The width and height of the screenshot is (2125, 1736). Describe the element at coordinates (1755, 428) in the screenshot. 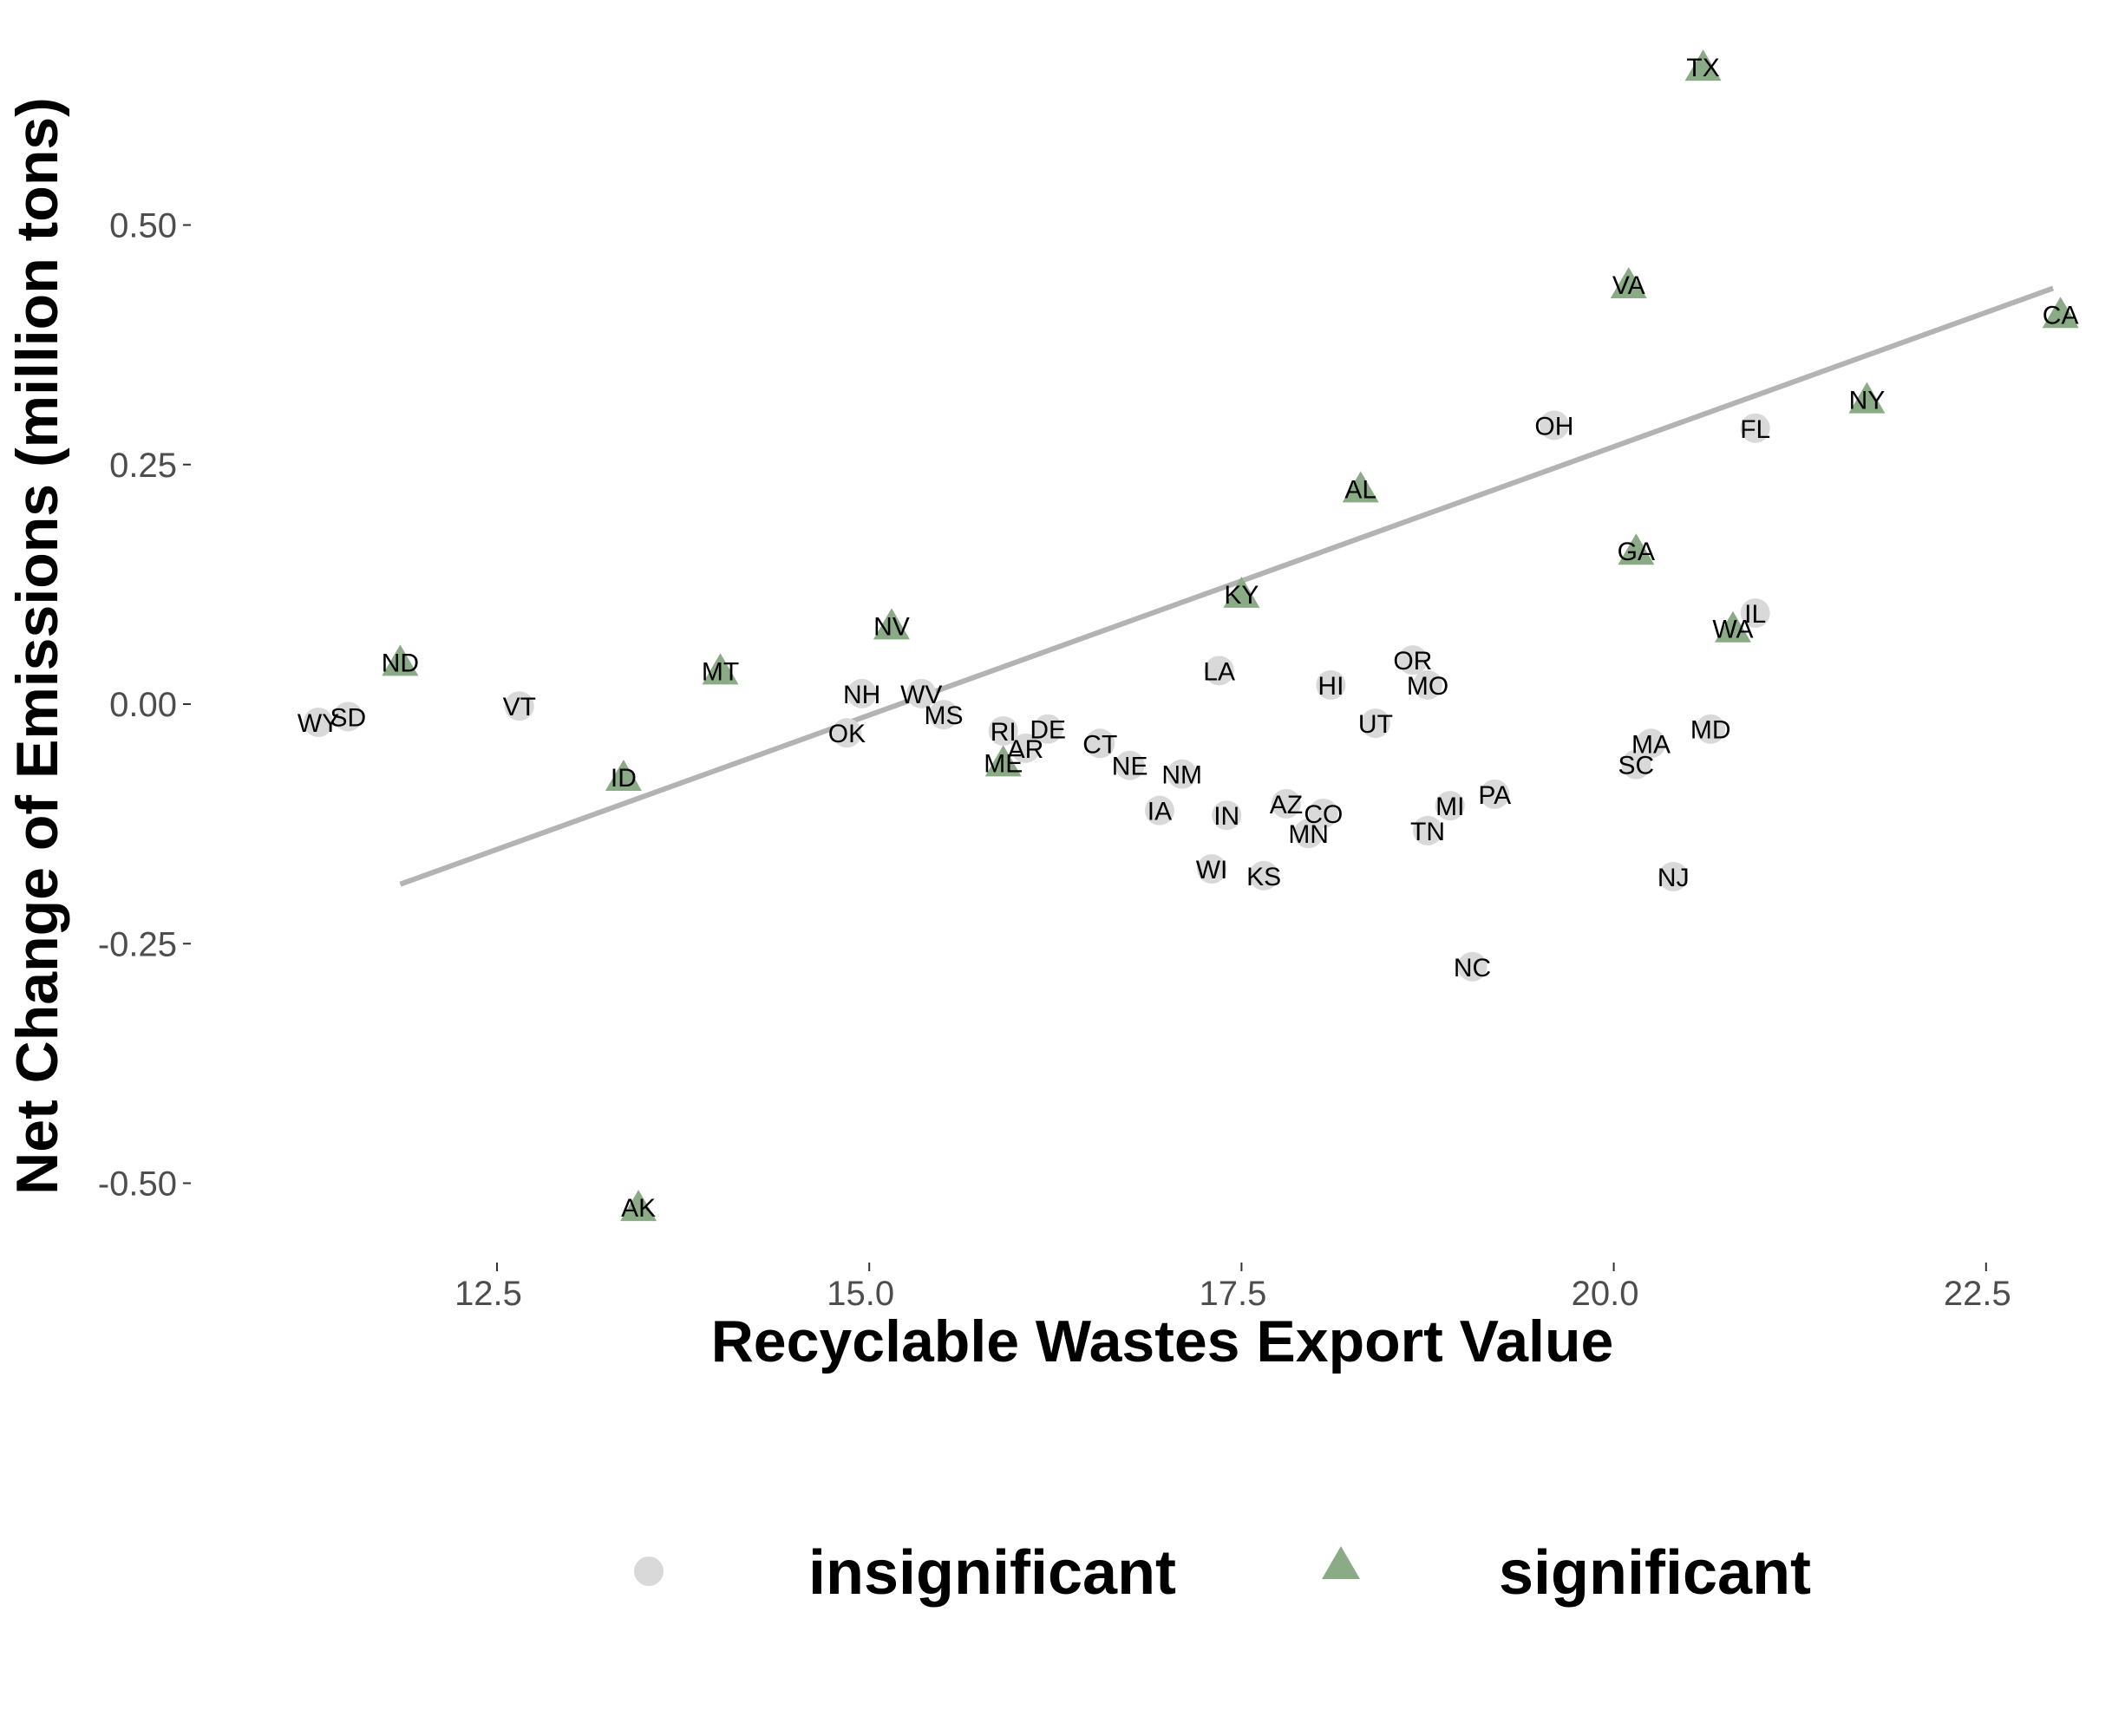

I see `point-fl` at that location.